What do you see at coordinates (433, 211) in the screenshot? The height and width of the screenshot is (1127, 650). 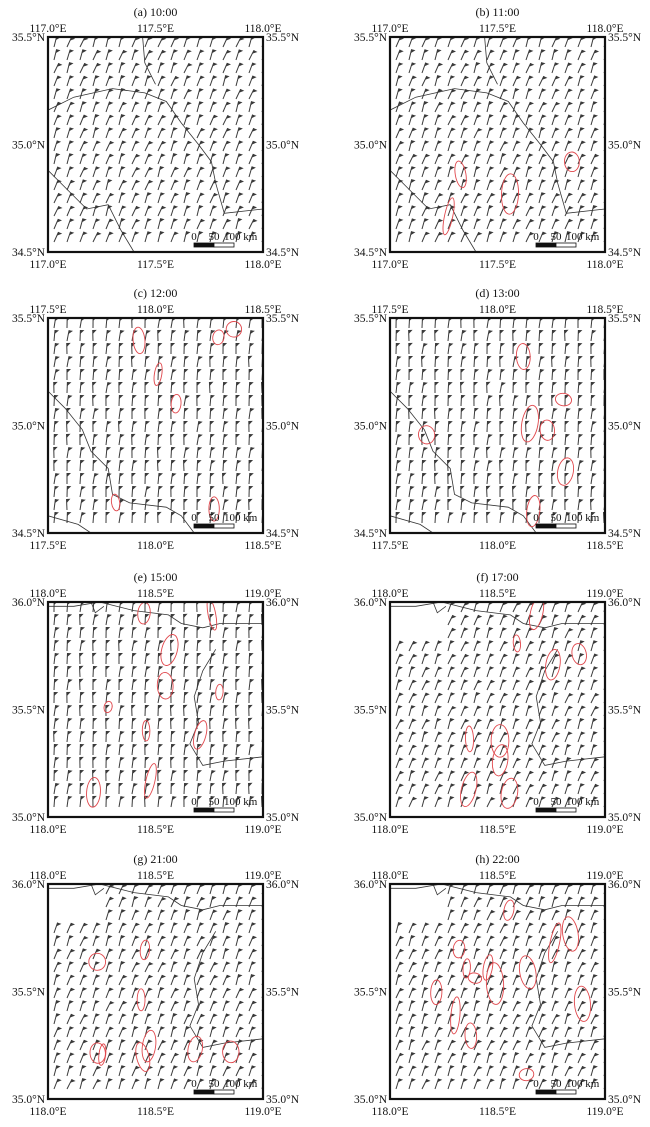 I see `boundary-line` at bounding box center [433, 211].